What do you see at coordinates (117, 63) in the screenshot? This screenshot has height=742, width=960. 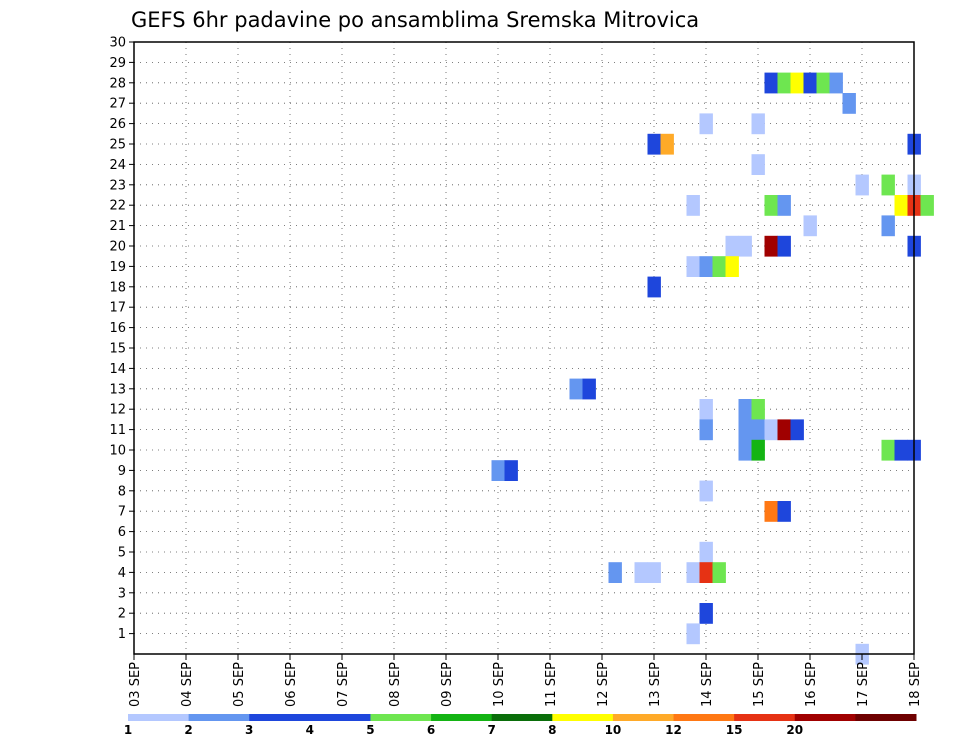 I see `y-tick-label: 29` at bounding box center [117, 63].